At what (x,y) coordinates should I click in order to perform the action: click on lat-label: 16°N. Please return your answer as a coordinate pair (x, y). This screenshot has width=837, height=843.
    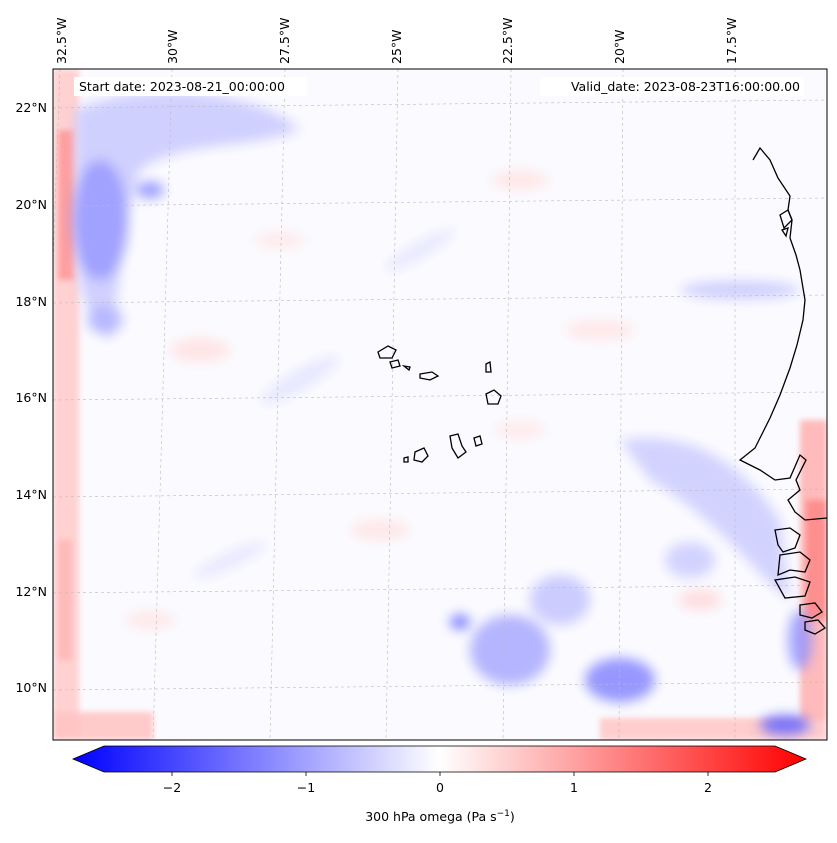
    Looking at the image, I should click on (31, 397).